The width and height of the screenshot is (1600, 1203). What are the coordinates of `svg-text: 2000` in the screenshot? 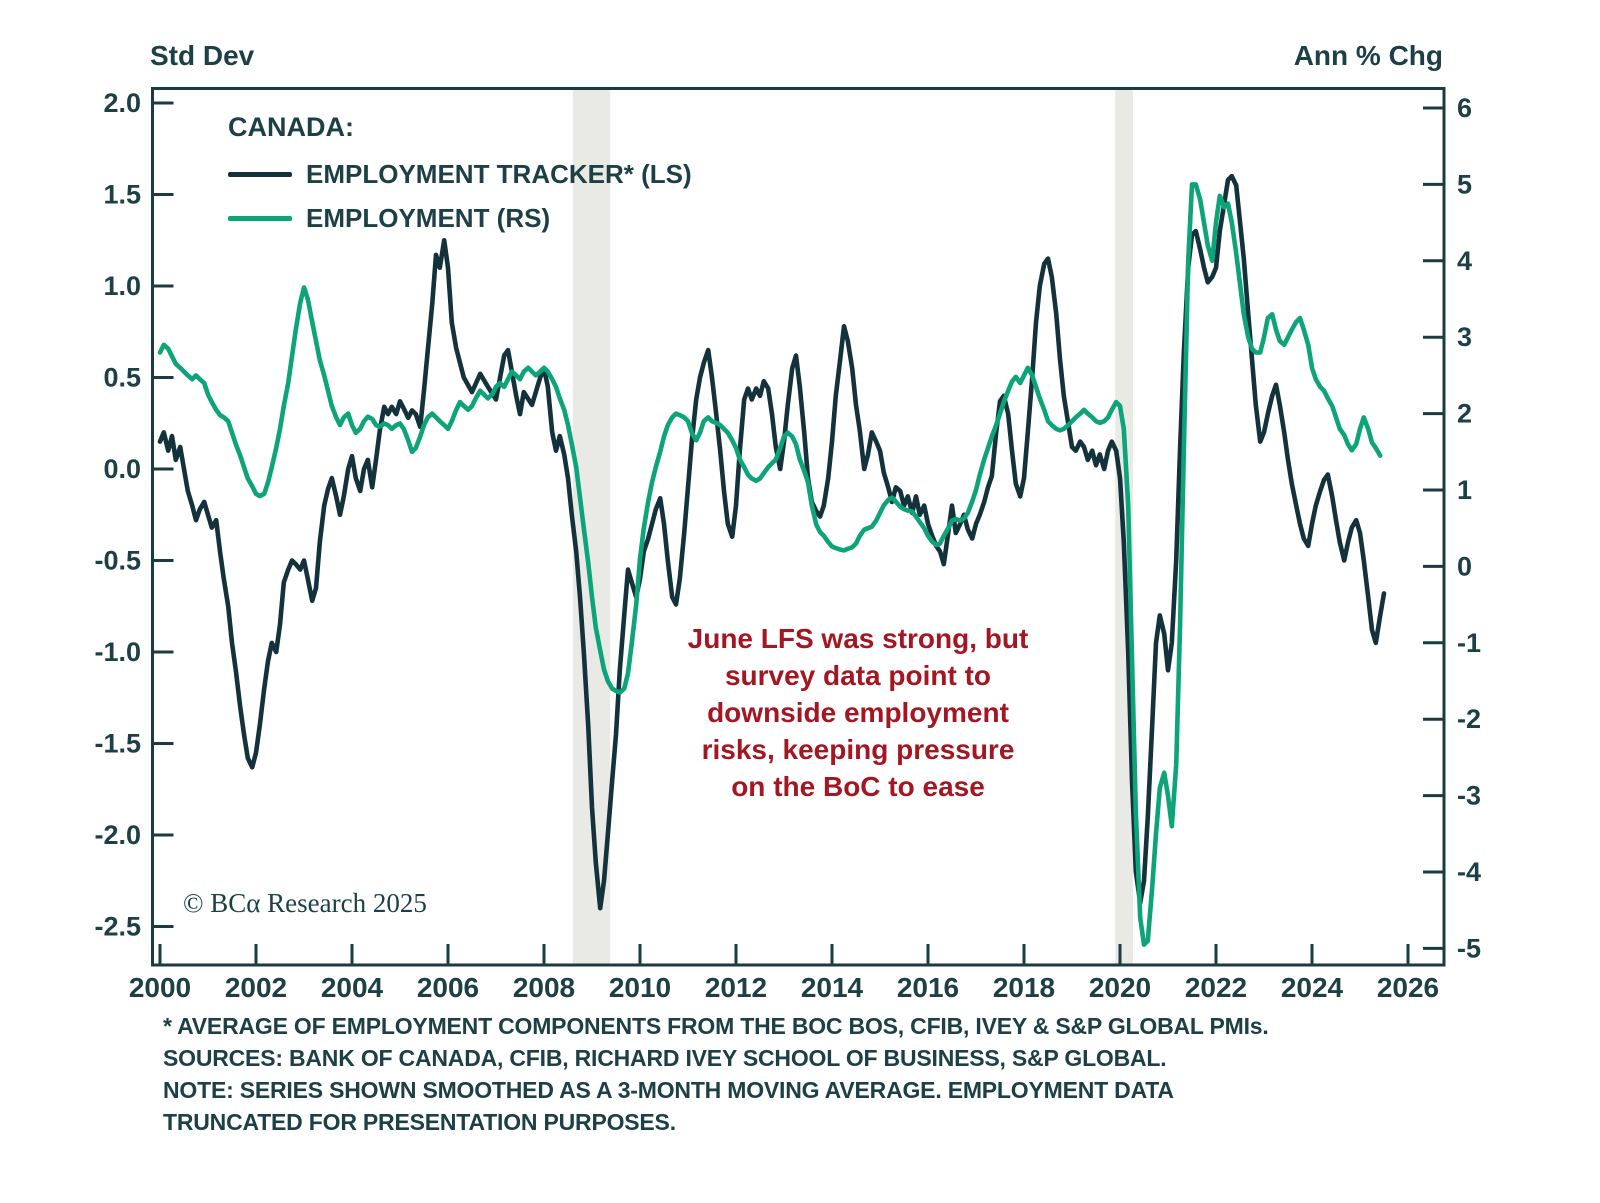 It's located at (160, 987).